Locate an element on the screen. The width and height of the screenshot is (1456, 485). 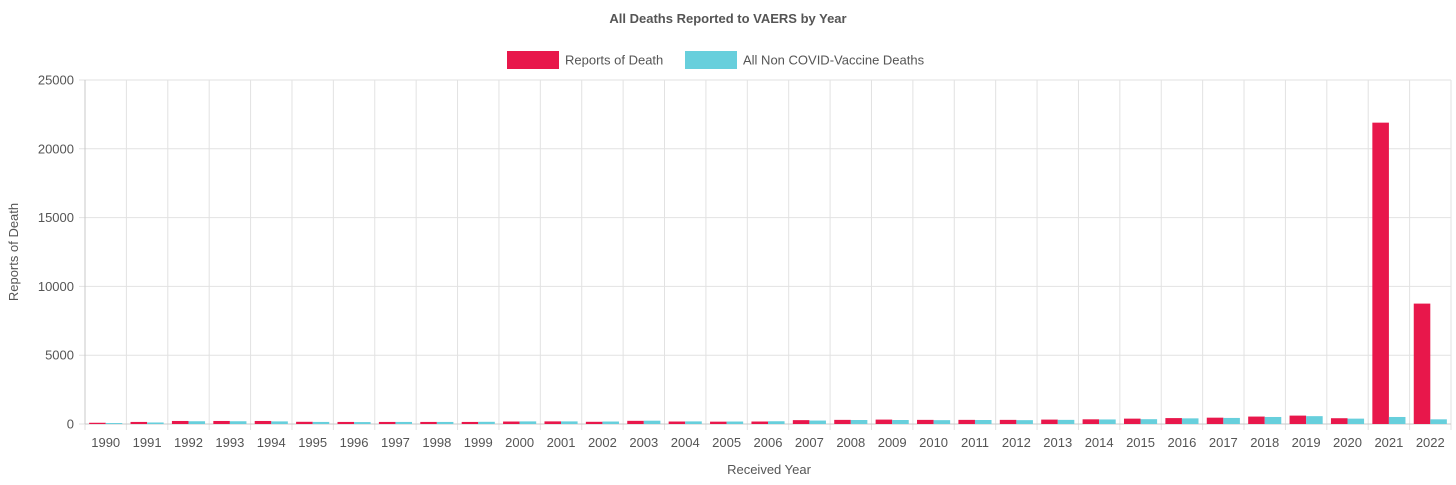
bar-non-covid-deaths-2002: All Non COVID-Vaccine Deaths 2002: 180 is located at coordinates (610, 422).